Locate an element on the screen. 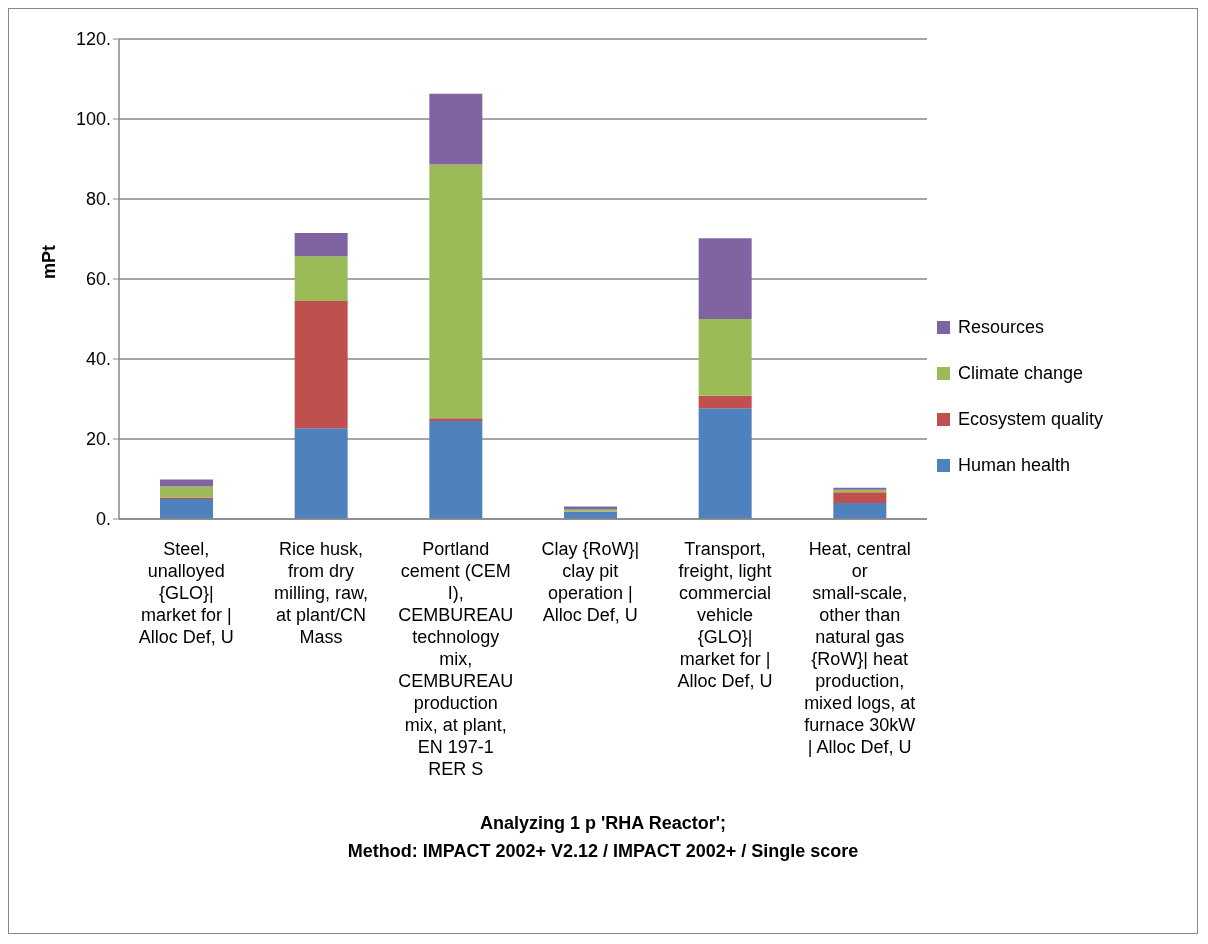  y-tick-label: 20. is located at coordinates (98, 439).